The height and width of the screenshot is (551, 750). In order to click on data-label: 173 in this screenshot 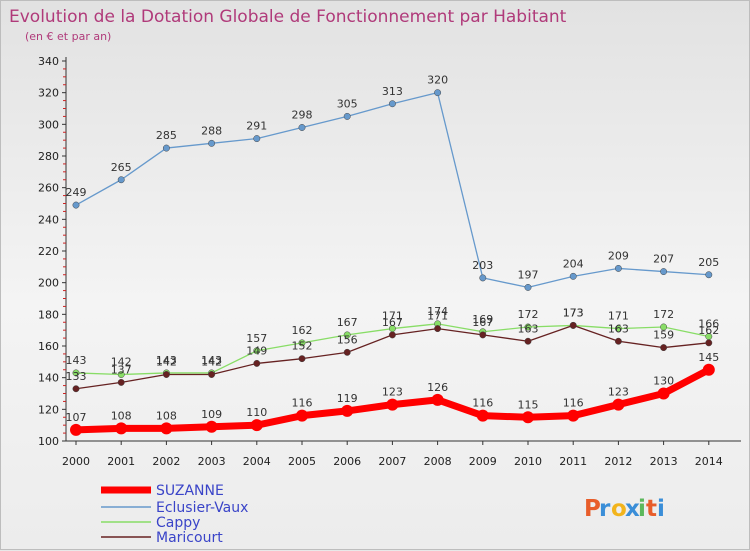, I will do `click(573, 312)`.